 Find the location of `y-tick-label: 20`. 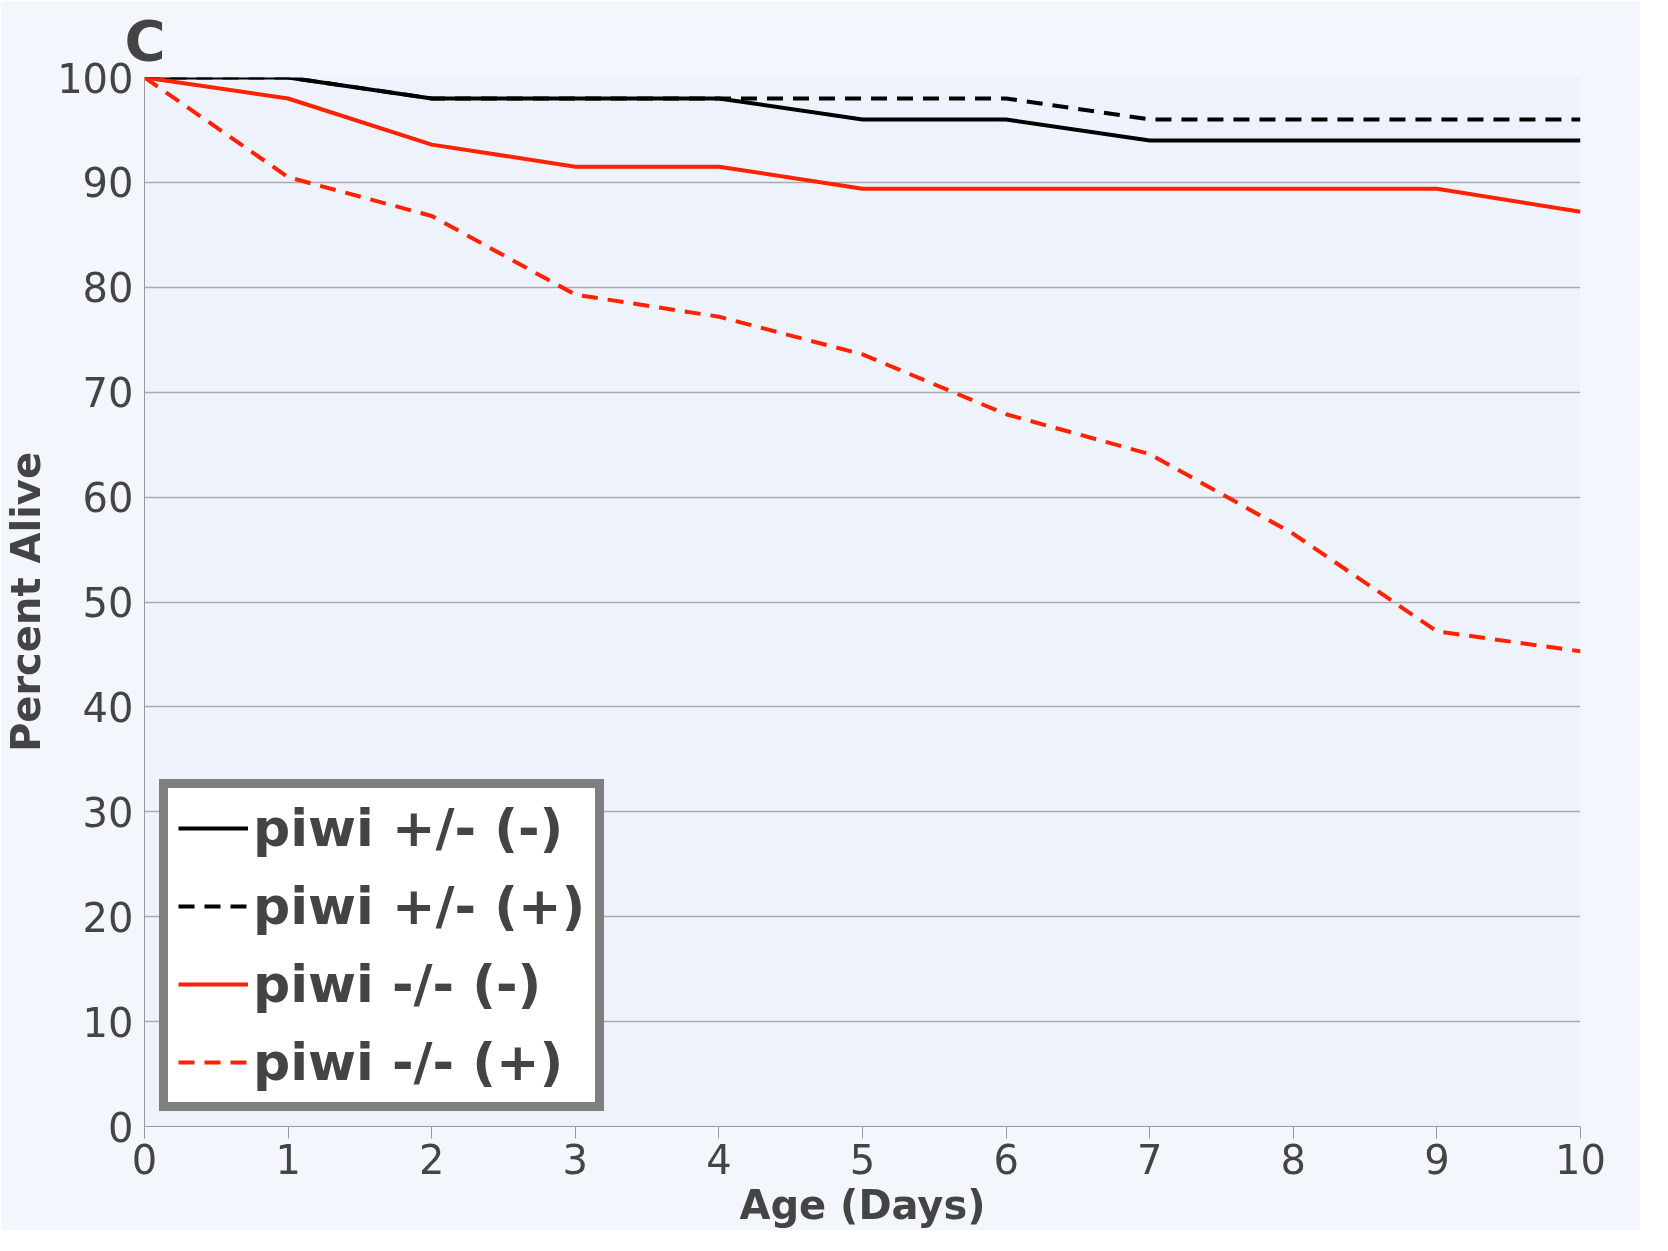

y-tick-label: 20 is located at coordinates (108, 917).